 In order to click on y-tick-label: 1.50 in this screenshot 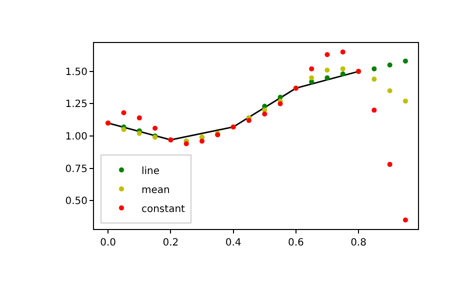, I will do `click(76, 72)`.